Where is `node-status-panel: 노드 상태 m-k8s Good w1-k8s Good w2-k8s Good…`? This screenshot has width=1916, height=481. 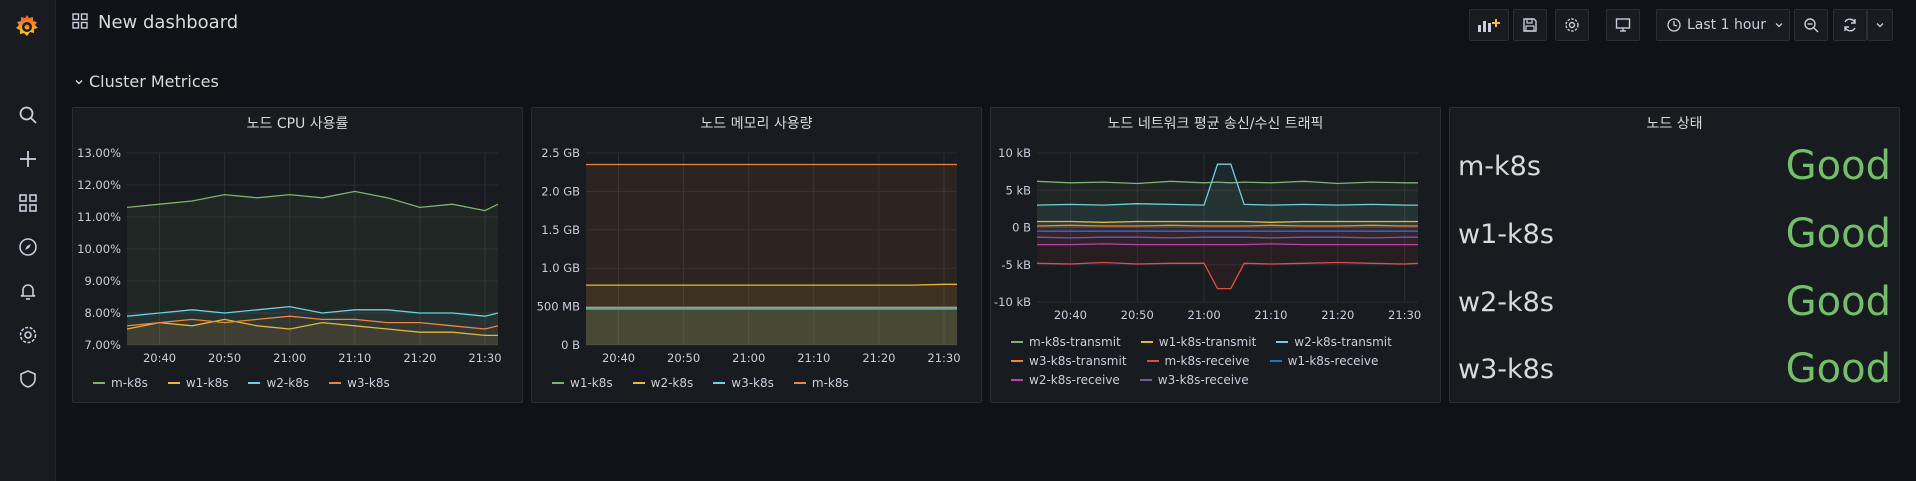
node-status-panel: 노드 상태 m-k8s Good w1-k8s Good w2-k8s Good… is located at coordinates (1674, 255).